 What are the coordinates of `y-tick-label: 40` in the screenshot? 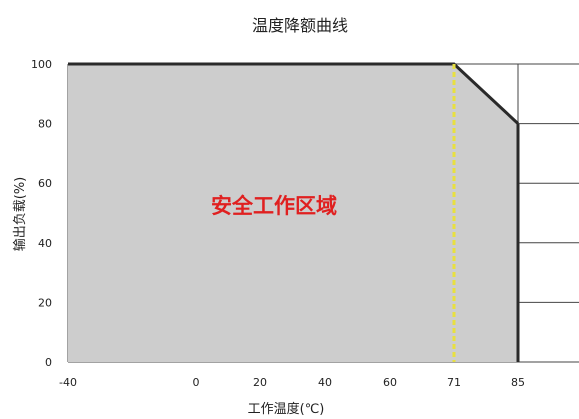 It's located at (45, 243).